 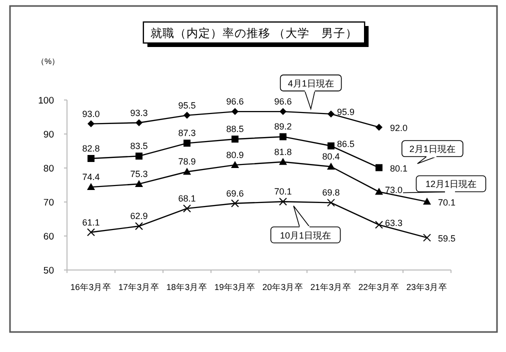 What do you see at coordinates (48, 203) in the screenshot?
I see `y-tick-label: 70` at bounding box center [48, 203].